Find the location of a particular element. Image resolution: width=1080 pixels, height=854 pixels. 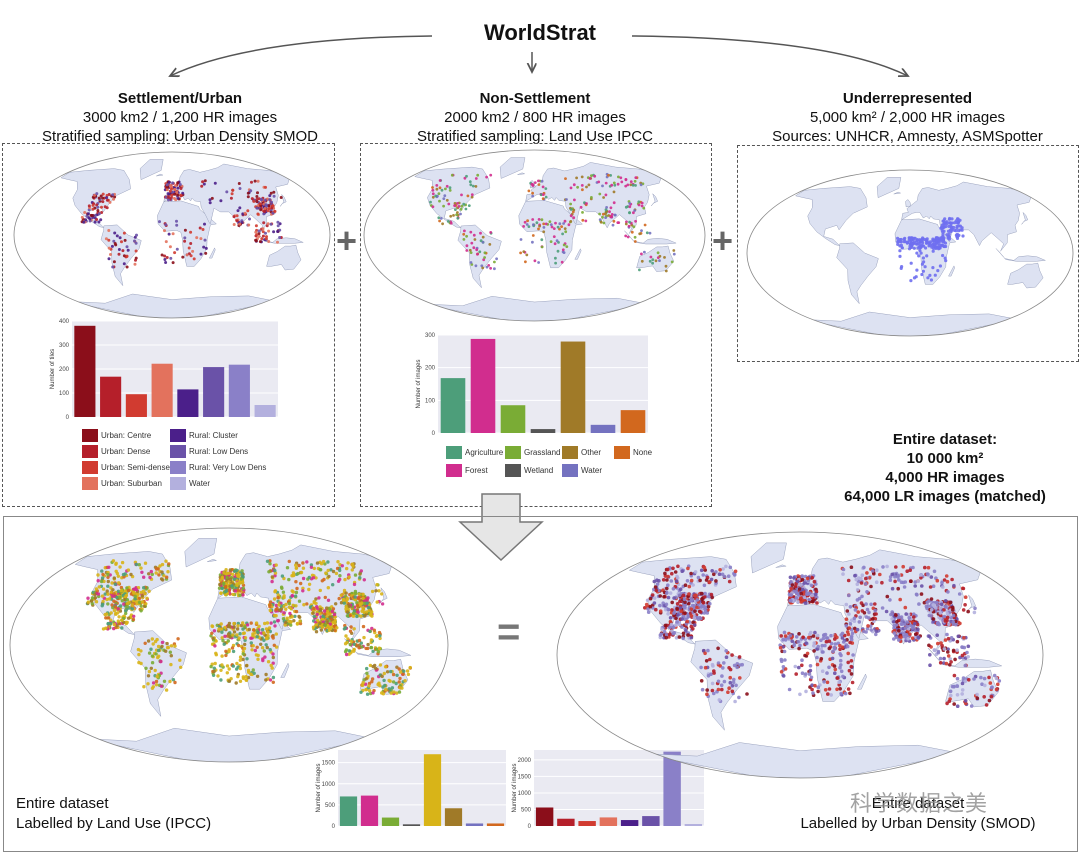

legend-item: Agriculture is located at coordinates (475, 452).